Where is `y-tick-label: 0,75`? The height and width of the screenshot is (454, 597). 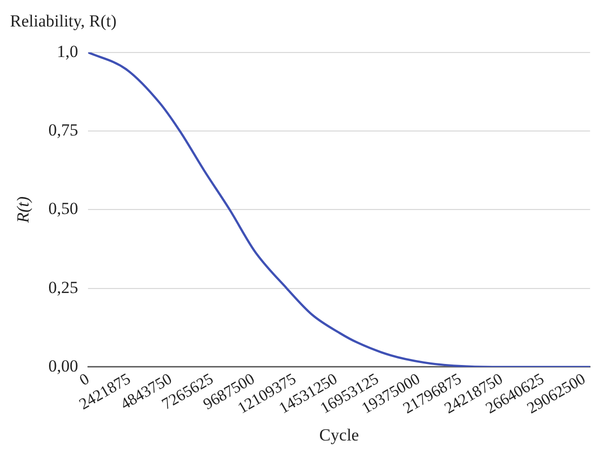
y-tick-label: 0,75 is located at coordinates (63, 130).